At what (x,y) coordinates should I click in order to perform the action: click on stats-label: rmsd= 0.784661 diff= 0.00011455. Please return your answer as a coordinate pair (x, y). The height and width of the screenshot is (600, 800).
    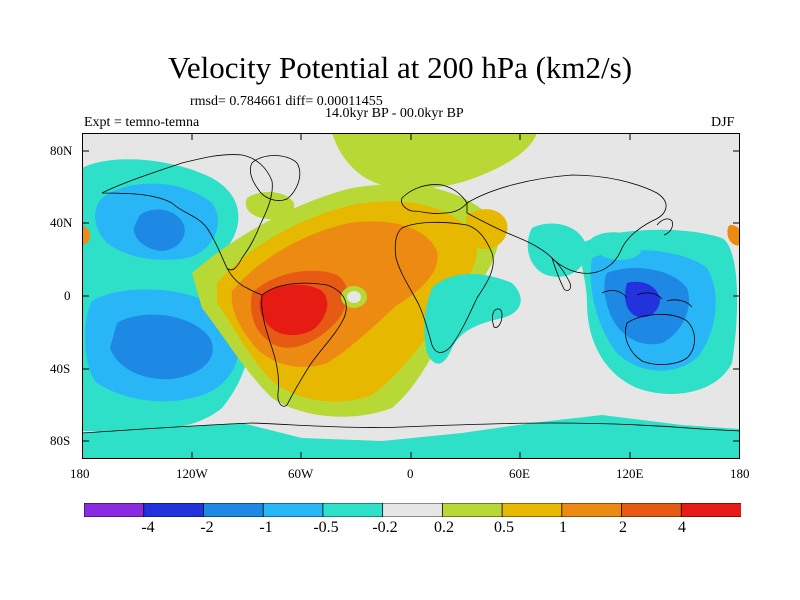
    Looking at the image, I should click on (286, 101).